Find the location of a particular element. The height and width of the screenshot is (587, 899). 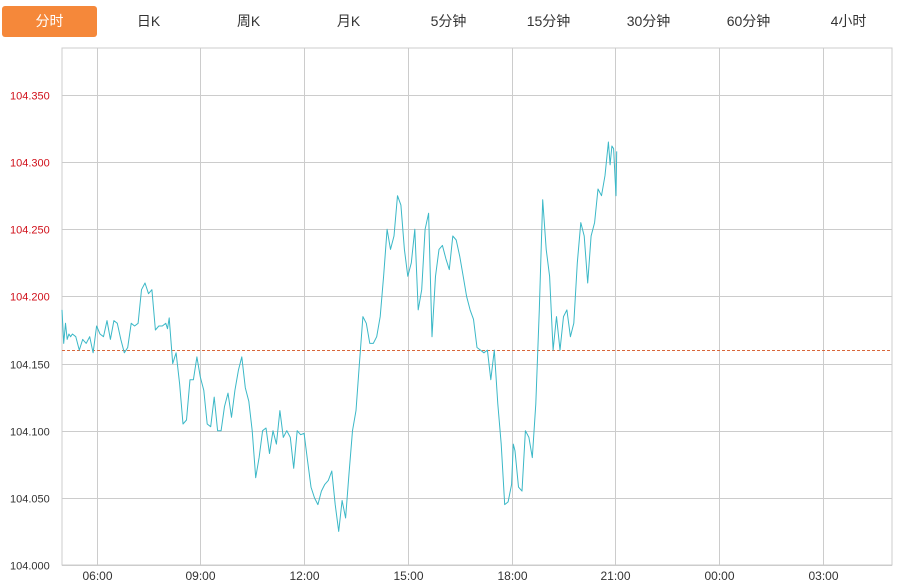

tab-4-hour: 4小时 is located at coordinates (848, 21).